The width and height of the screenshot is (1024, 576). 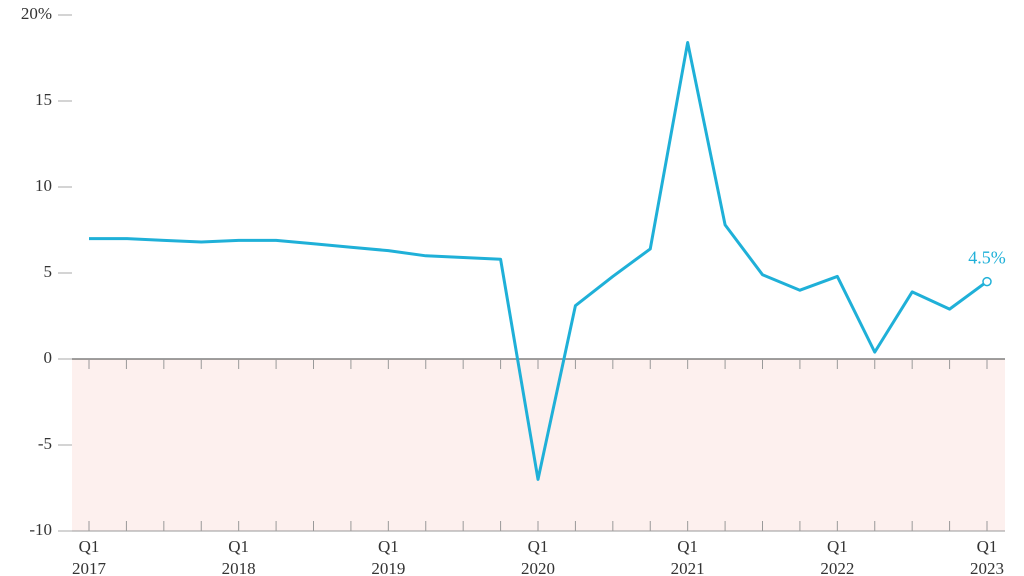 What do you see at coordinates (388, 567) in the screenshot?
I see `x-tick-label: 2019` at bounding box center [388, 567].